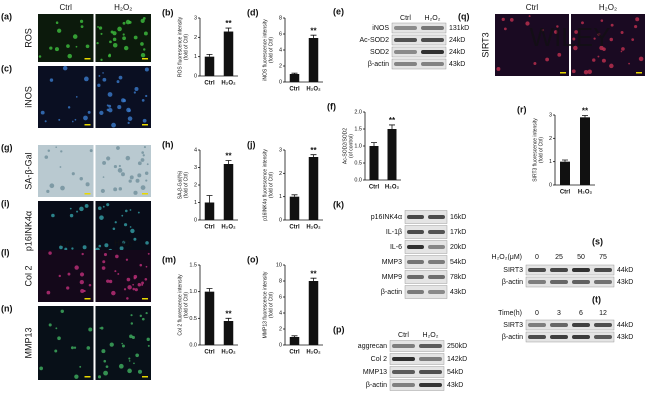 The width and height of the screenshot is (650, 394). I want to click on size-label: 24kD, so click(457, 40).